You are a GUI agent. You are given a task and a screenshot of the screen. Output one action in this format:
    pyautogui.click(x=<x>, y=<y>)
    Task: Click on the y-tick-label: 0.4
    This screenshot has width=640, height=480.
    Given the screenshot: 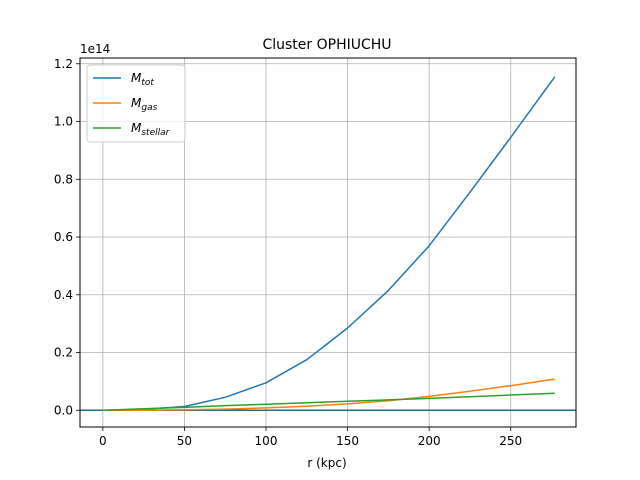 What is the action you would take?
    pyautogui.click(x=63, y=295)
    